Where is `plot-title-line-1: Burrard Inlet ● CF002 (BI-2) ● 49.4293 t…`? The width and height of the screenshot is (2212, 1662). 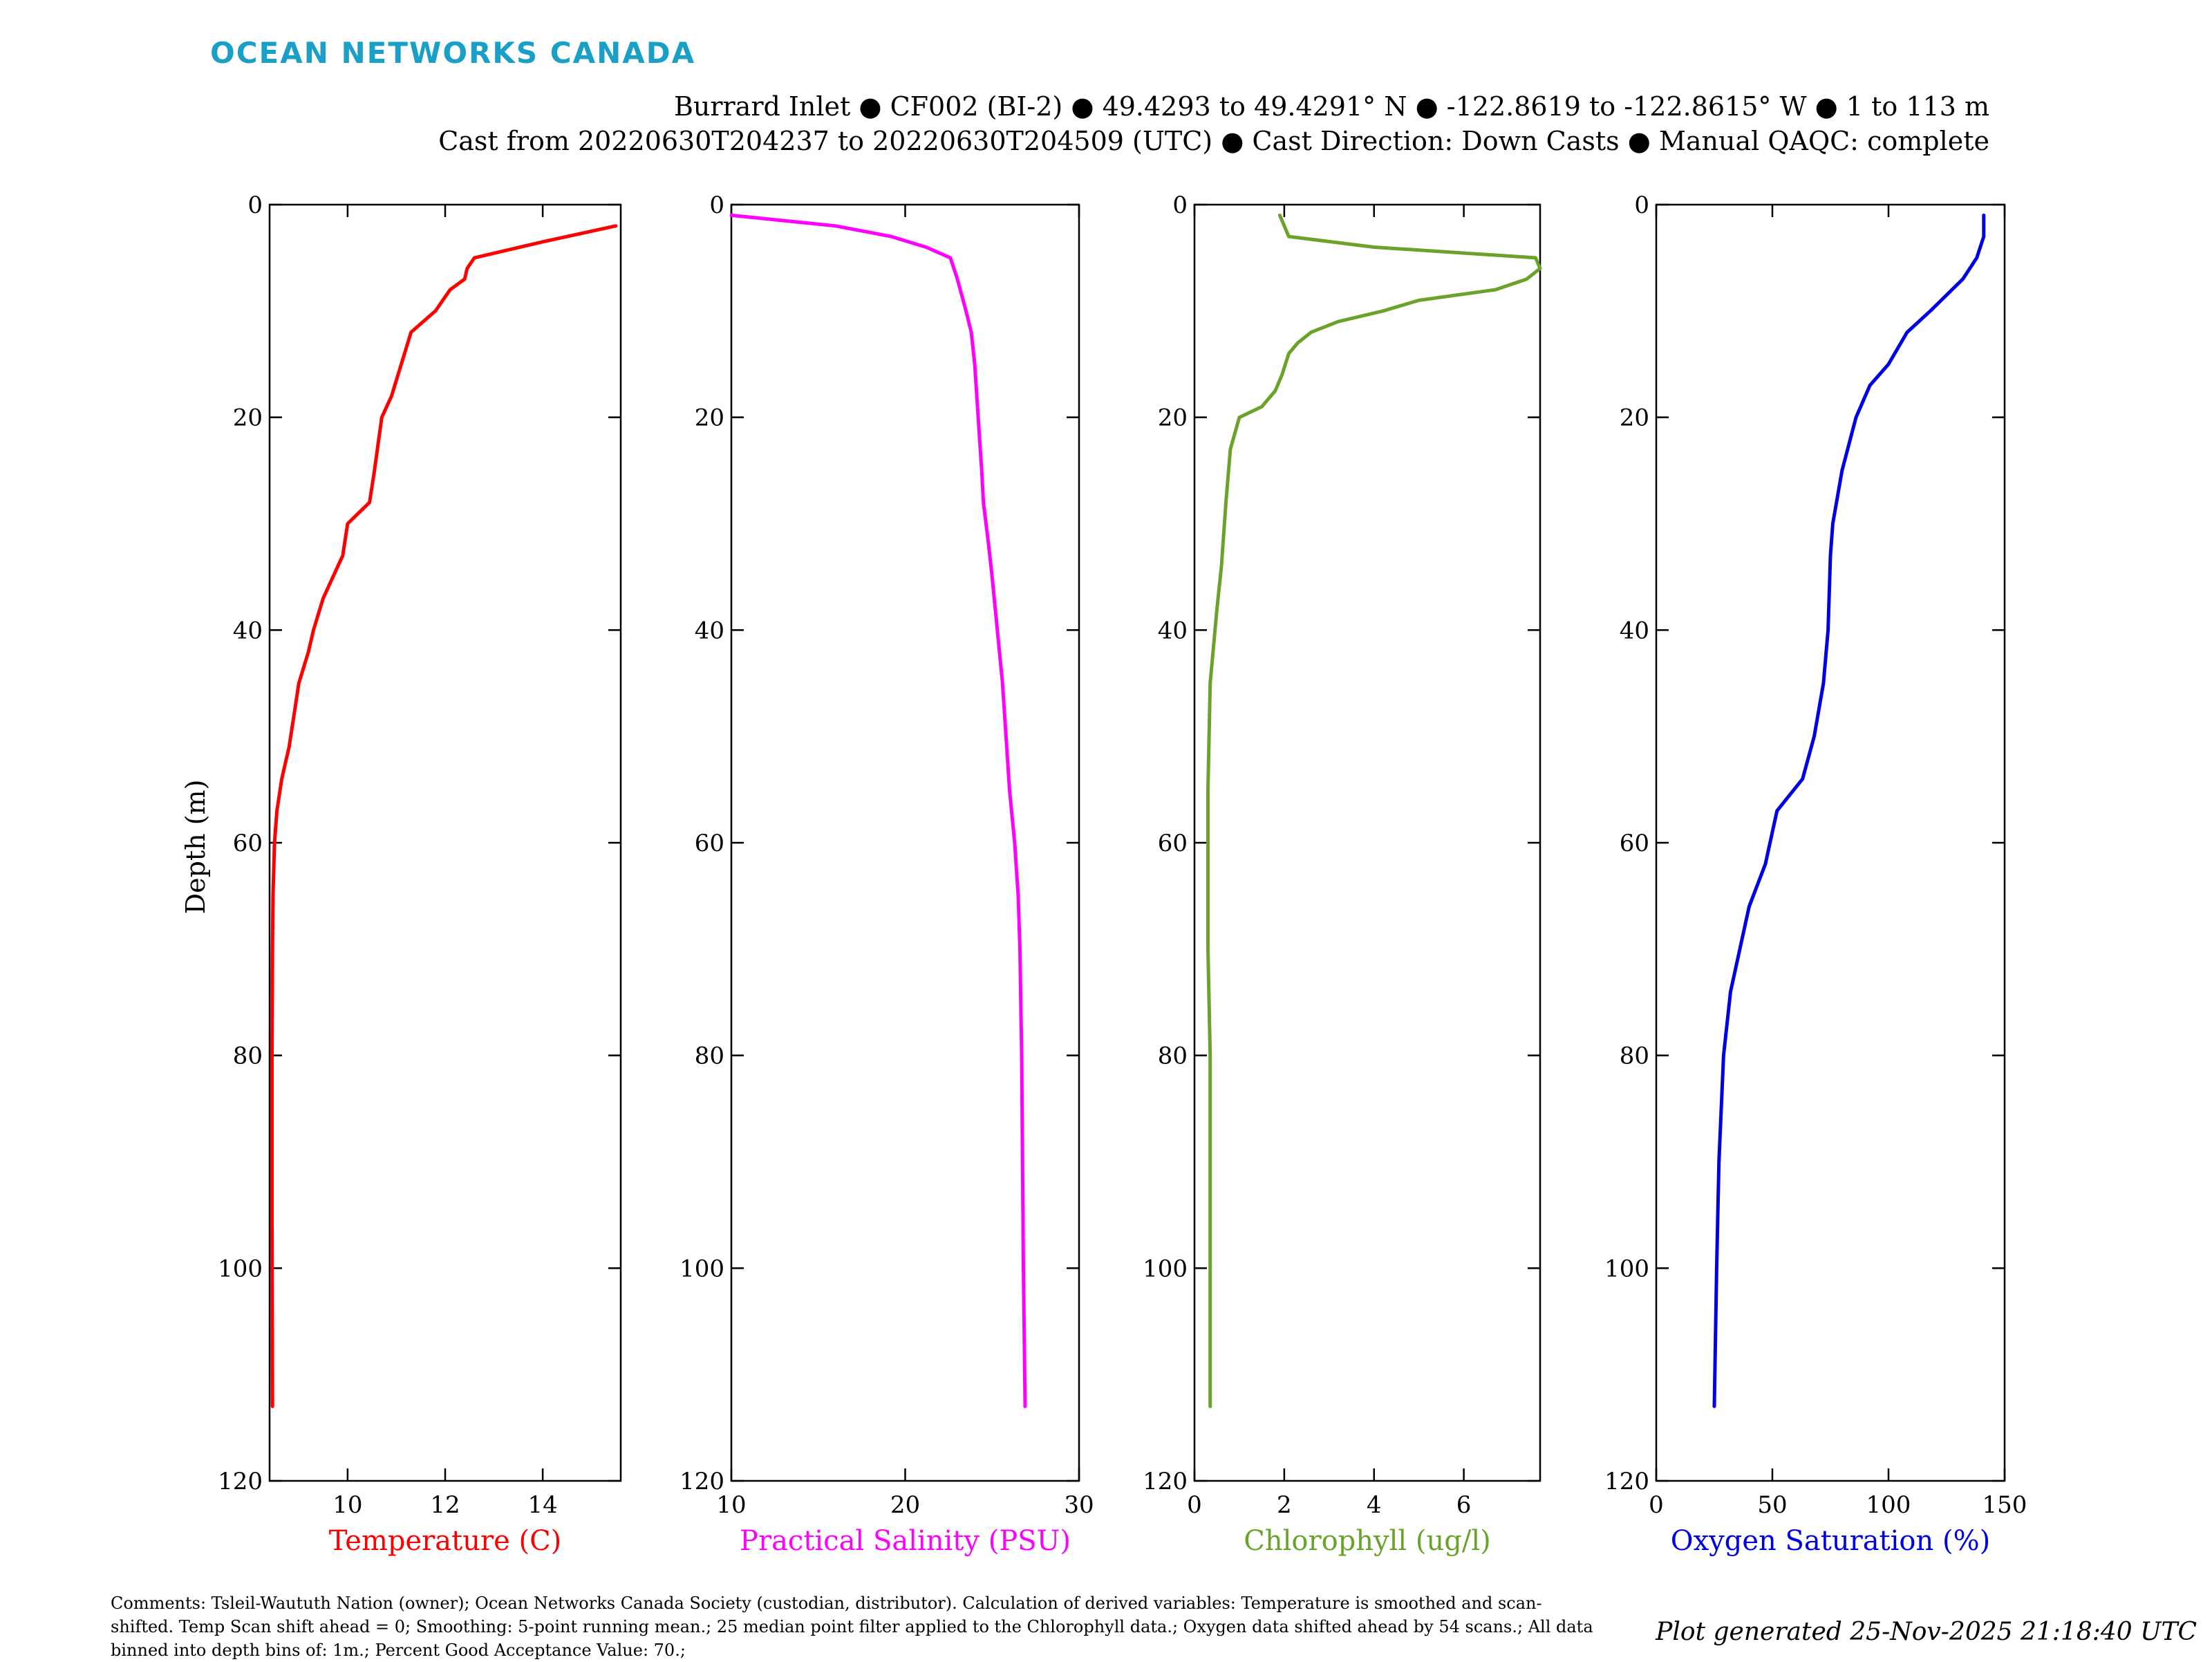
plot-title-line-1: Burrard Inlet ● CF002 (BI-2) ● 49.4293 t… is located at coordinates (1331, 107).